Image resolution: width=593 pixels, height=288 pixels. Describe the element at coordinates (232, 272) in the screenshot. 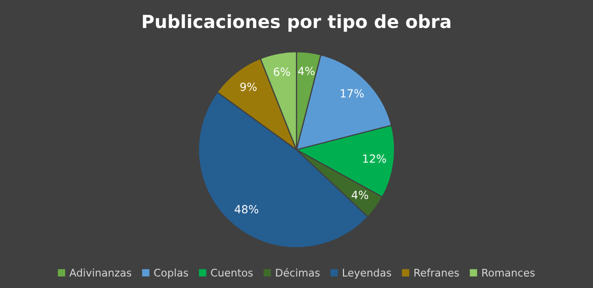

I see `legend-label: Cuentos` at that location.